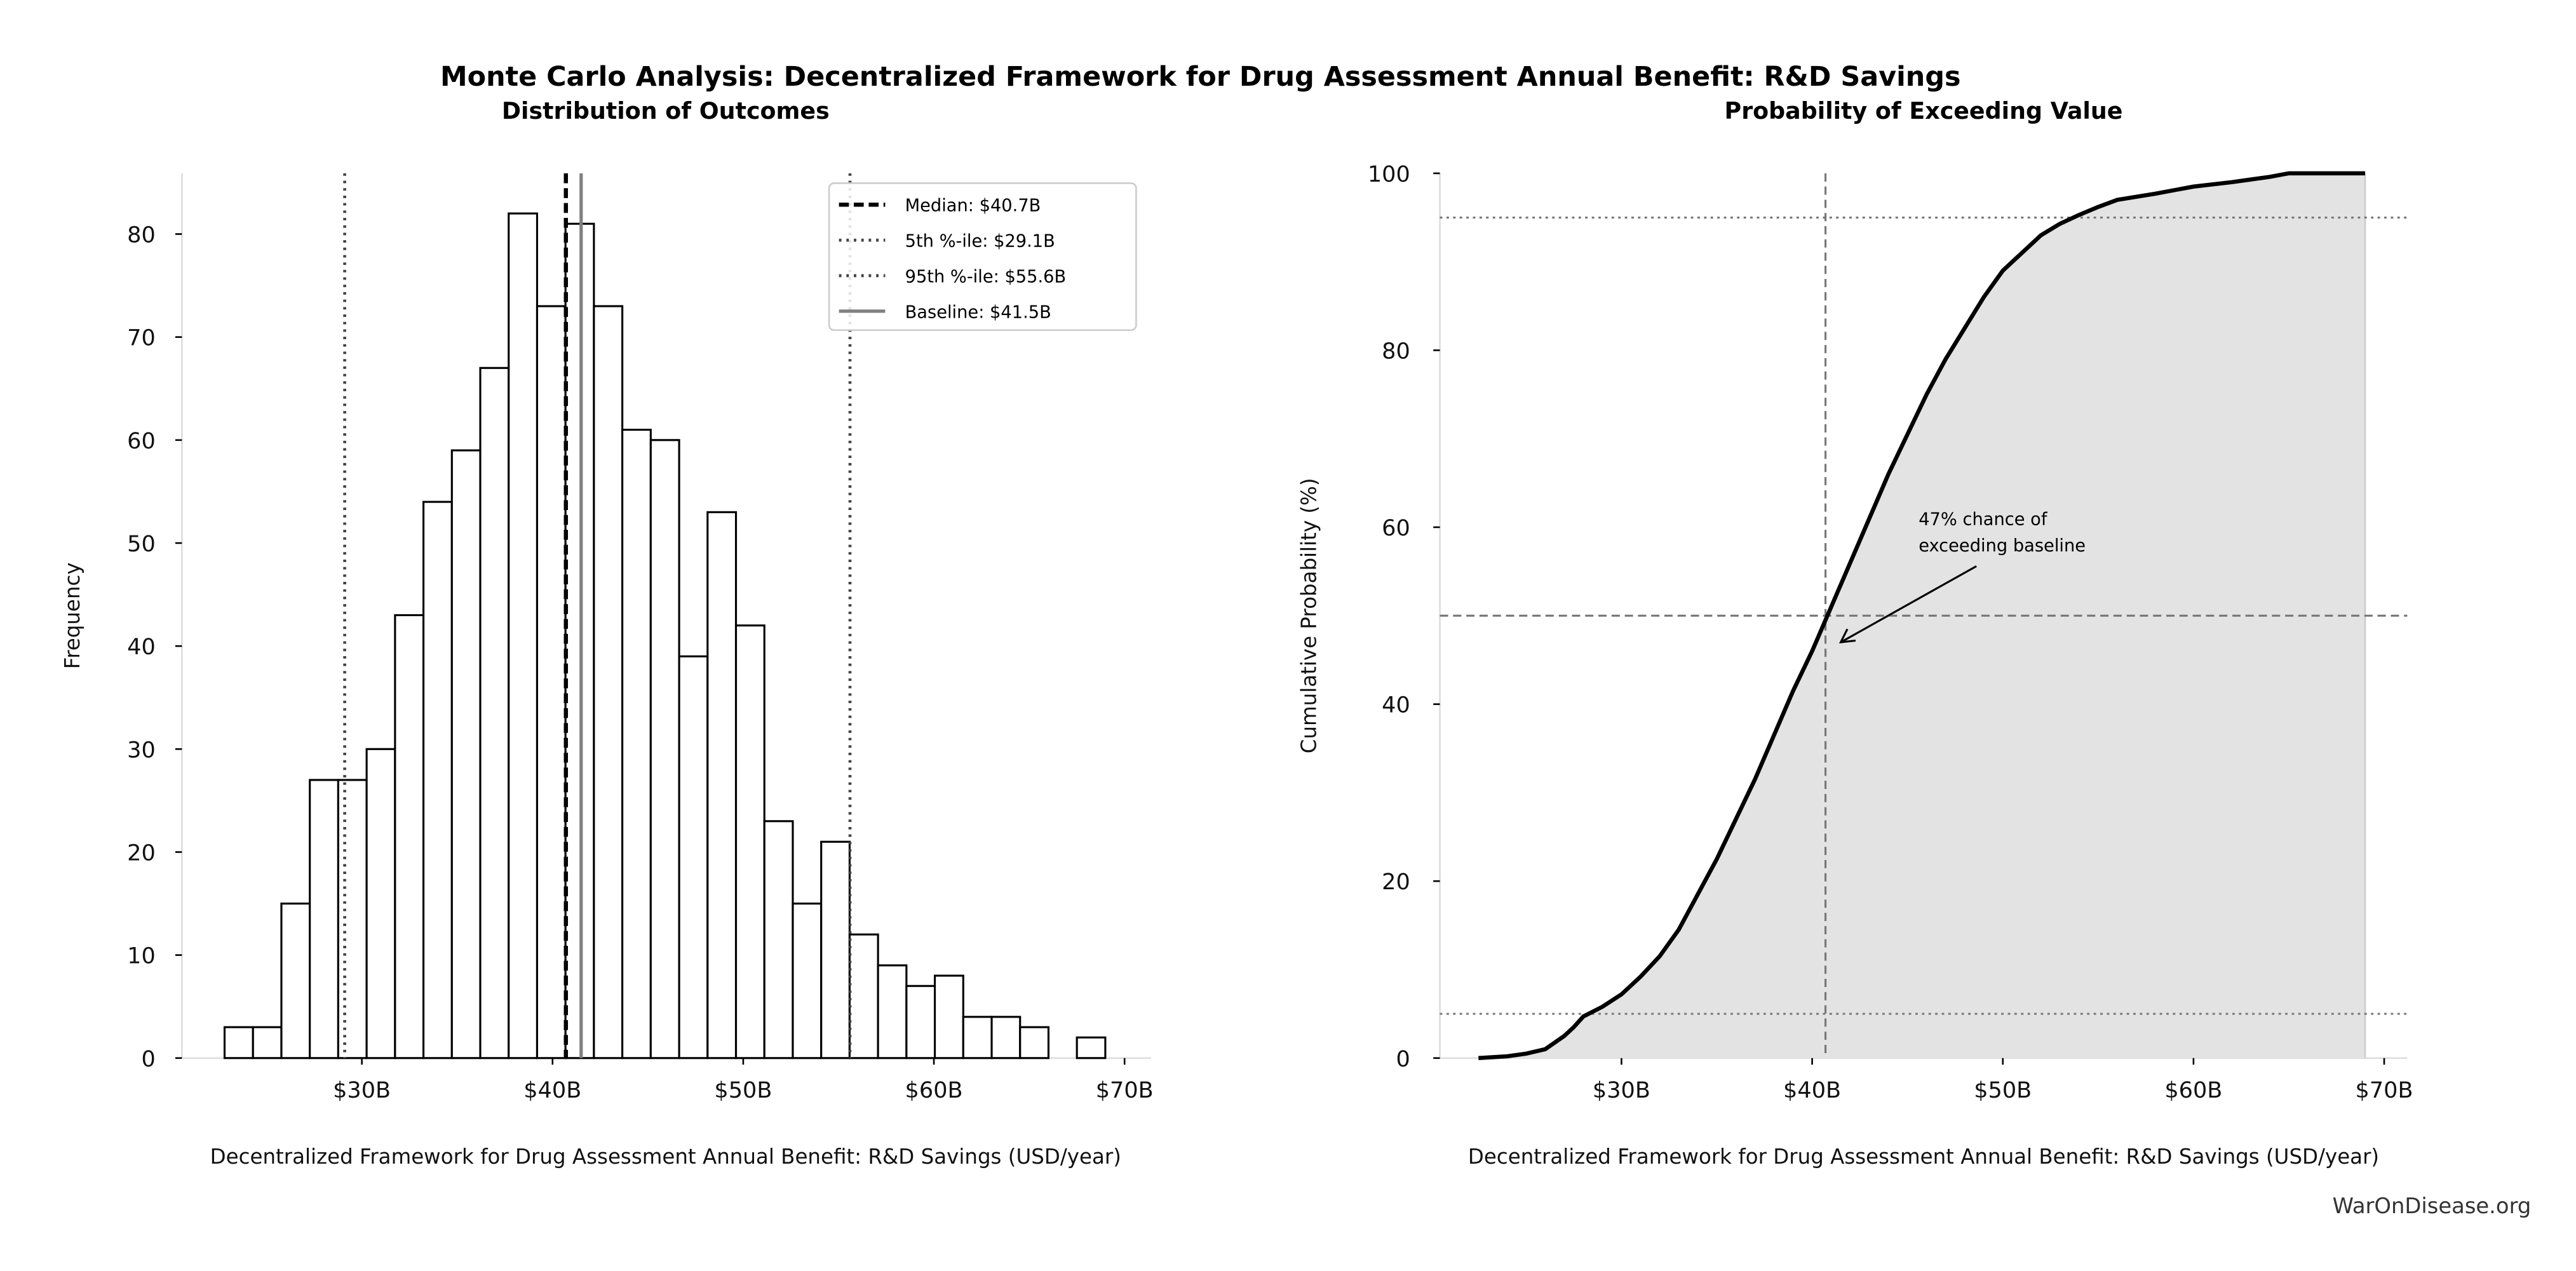  I want to click on annotation-arrow, so click(1908, 604).